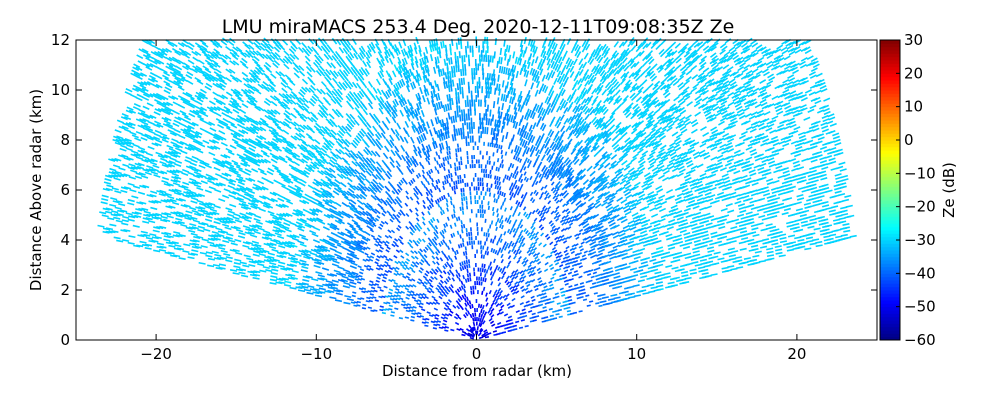 The image size is (1000, 400). Describe the element at coordinates (949, 190) in the screenshot. I see `colorbar-label: Ze (dB)` at that location.